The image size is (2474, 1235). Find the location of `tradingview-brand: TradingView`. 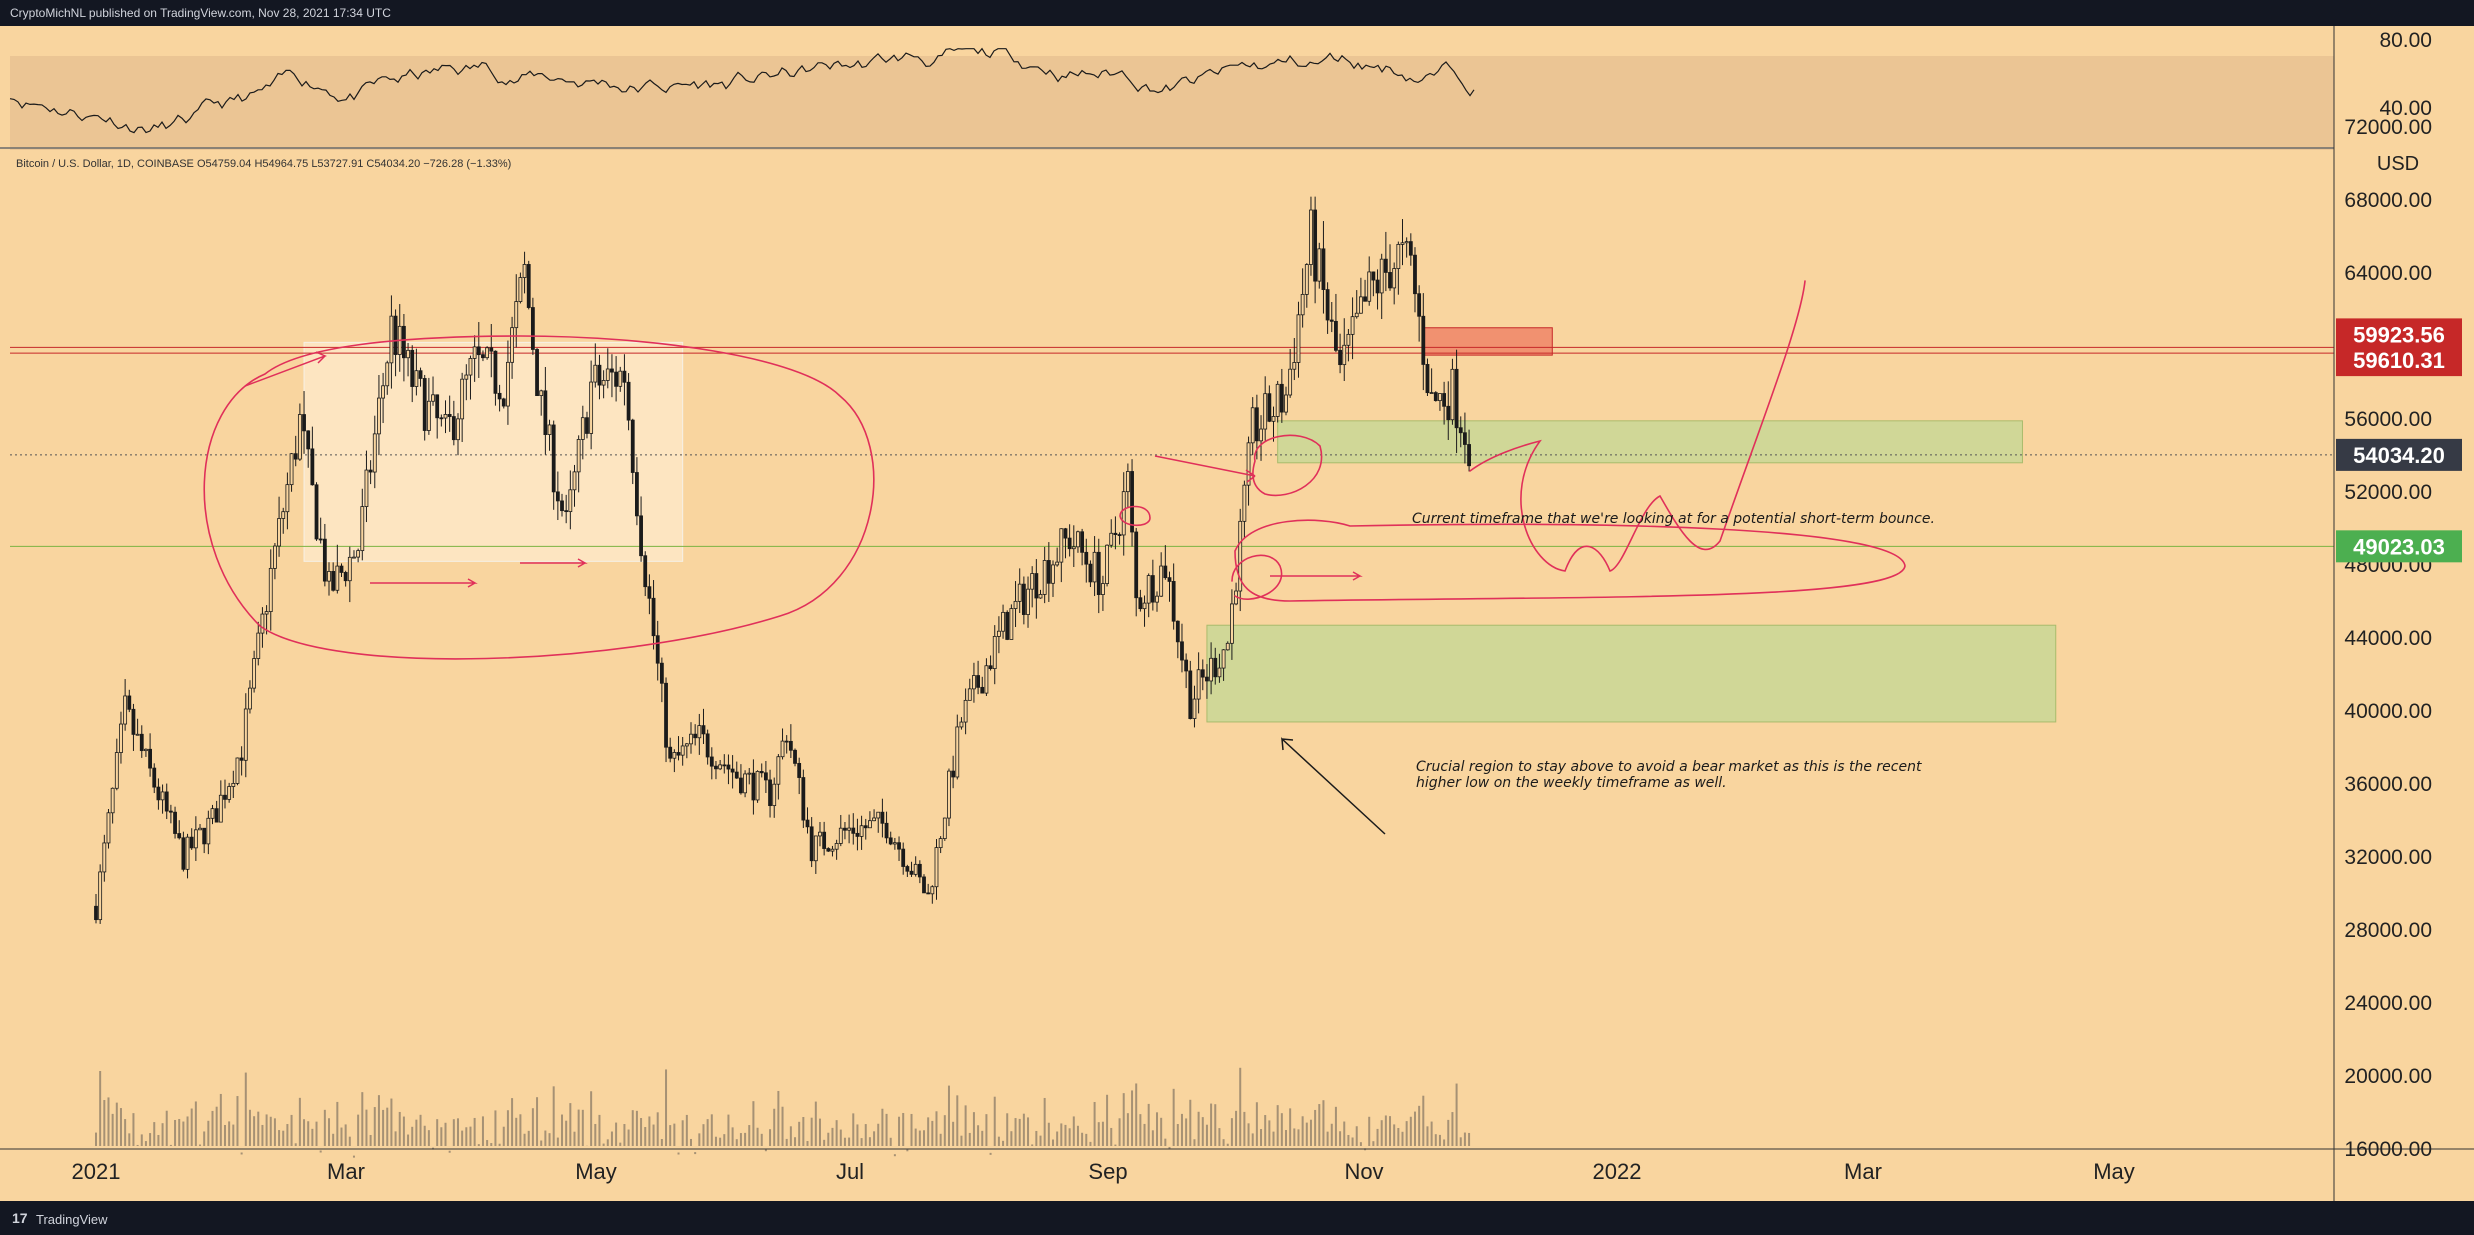

tradingview-brand: TradingView is located at coordinates (72, 1219).